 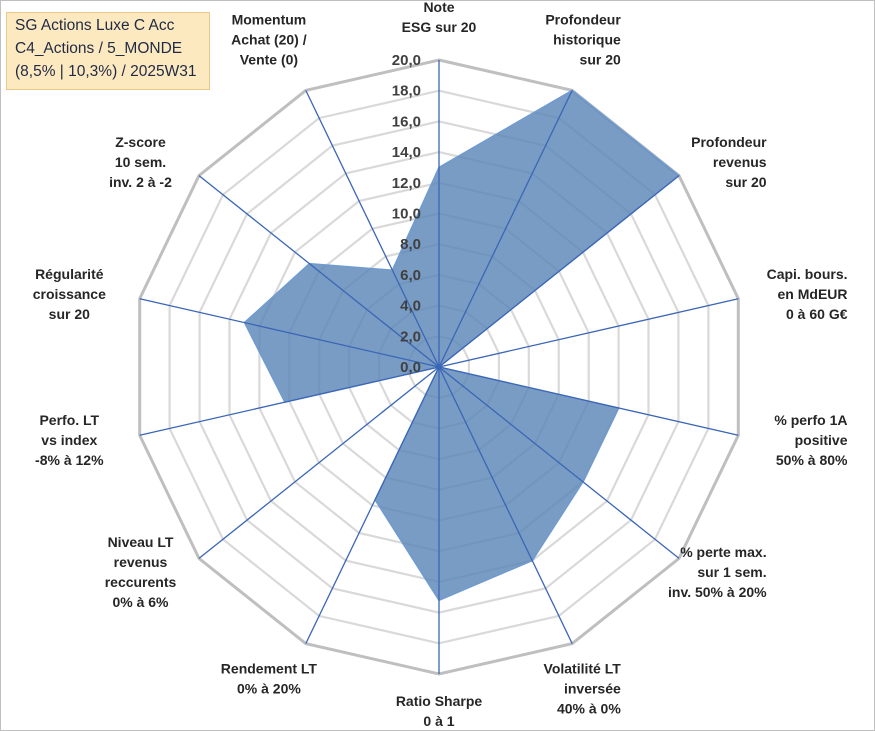 What do you see at coordinates (406, 91) in the screenshot?
I see `radial-tick-label: 18,0` at bounding box center [406, 91].